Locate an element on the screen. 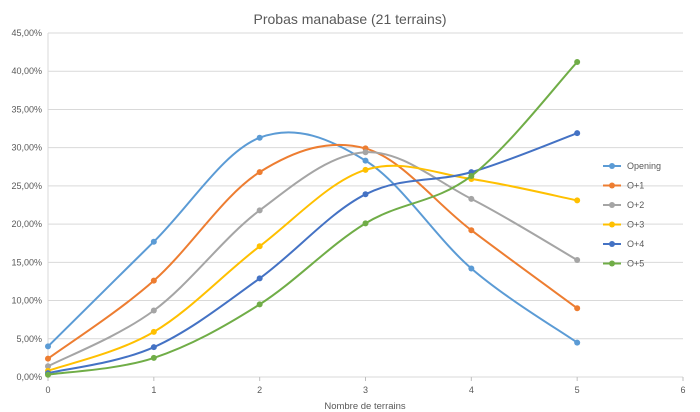 This screenshot has height=412, width=700. x-tick-label: 6 is located at coordinates (682, 390).